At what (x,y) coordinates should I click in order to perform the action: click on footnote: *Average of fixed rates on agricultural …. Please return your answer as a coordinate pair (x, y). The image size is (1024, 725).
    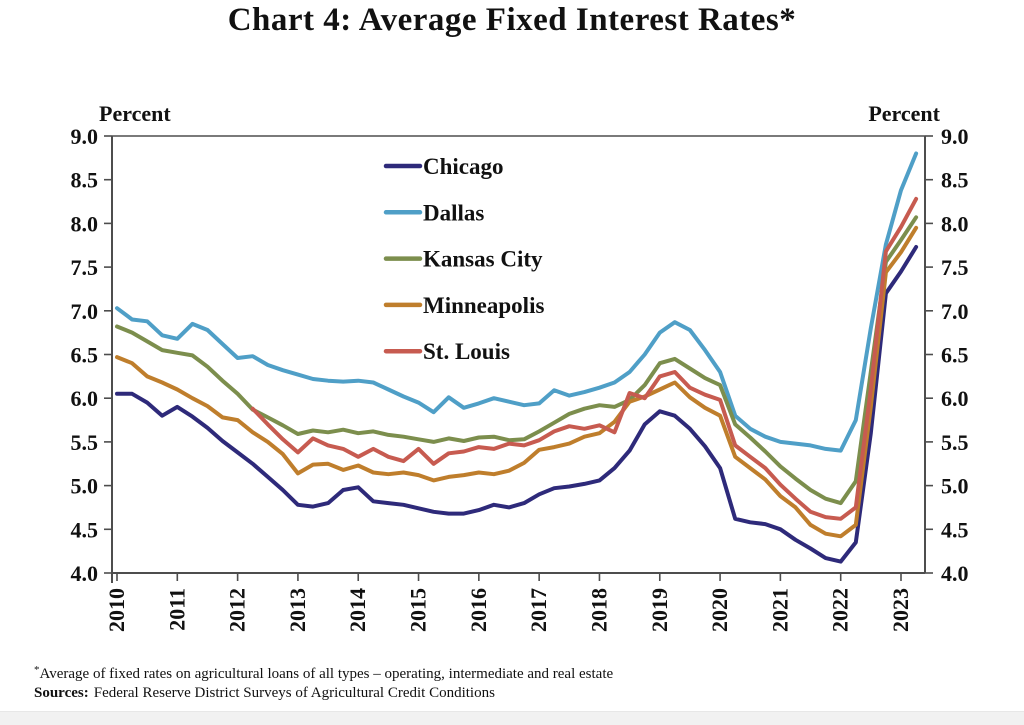
    Looking at the image, I should click on (323, 673).